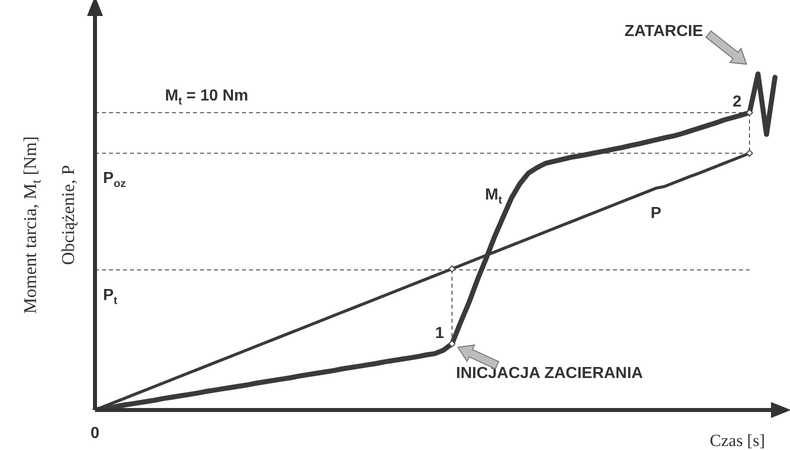 The width and height of the screenshot is (790, 450). What do you see at coordinates (95, 433) in the screenshot?
I see `text: 0` at bounding box center [95, 433].